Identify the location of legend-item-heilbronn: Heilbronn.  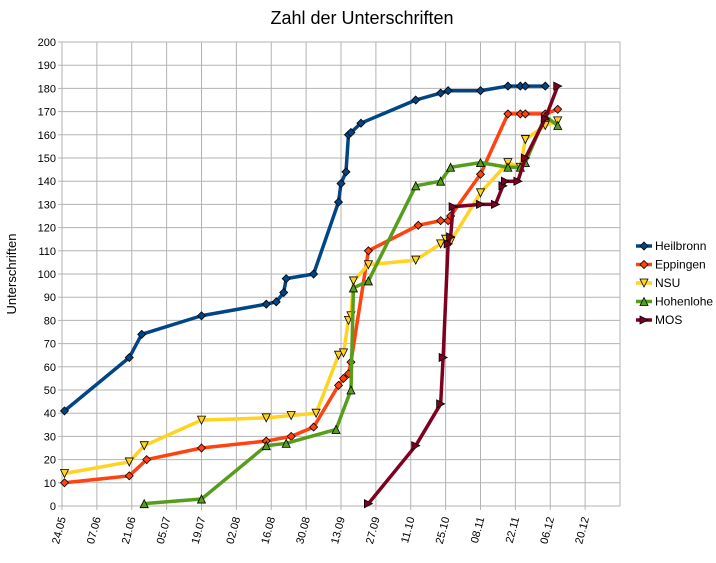
(671, 246).